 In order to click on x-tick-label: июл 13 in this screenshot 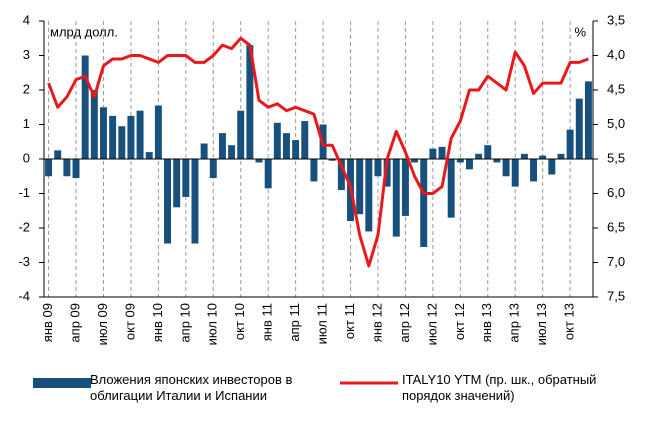, I will do `click(541, 324)`.